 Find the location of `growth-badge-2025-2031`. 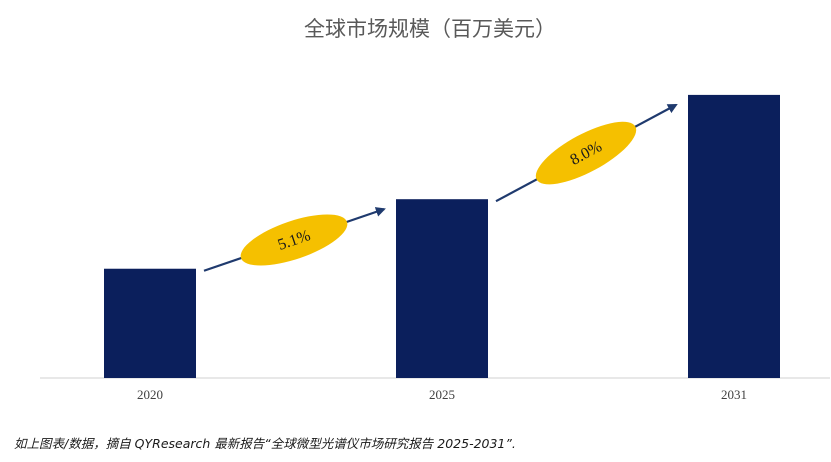

growth-badge-2025-2031 is located at coordinates (586, 153).